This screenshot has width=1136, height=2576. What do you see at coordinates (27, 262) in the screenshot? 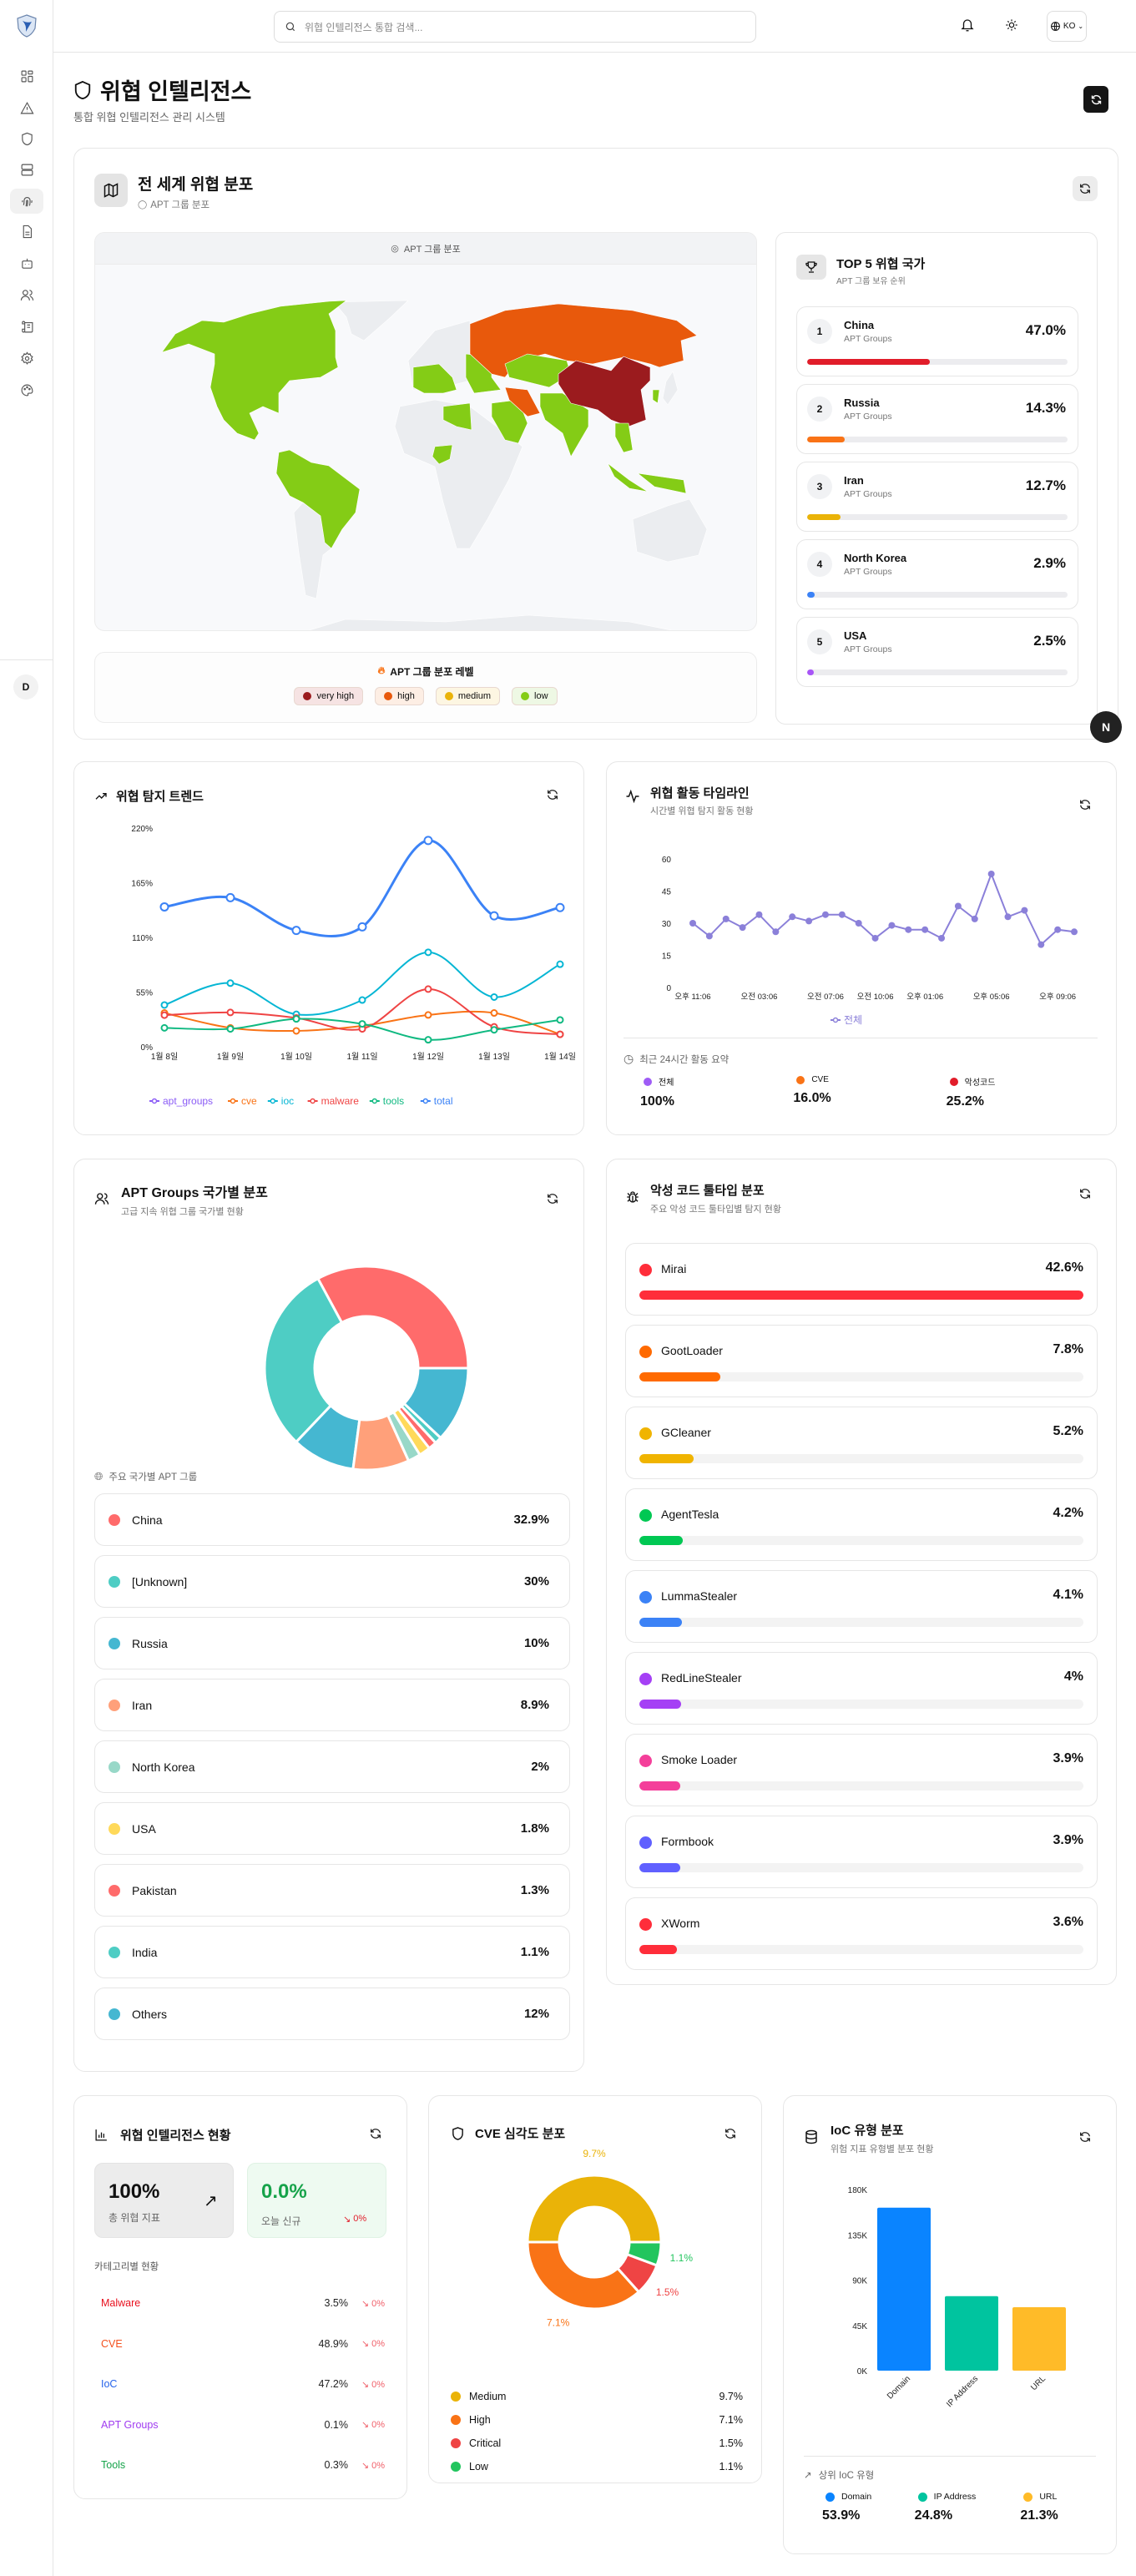
I see `sidebar-item-bot` at bounding box center [27, 262].